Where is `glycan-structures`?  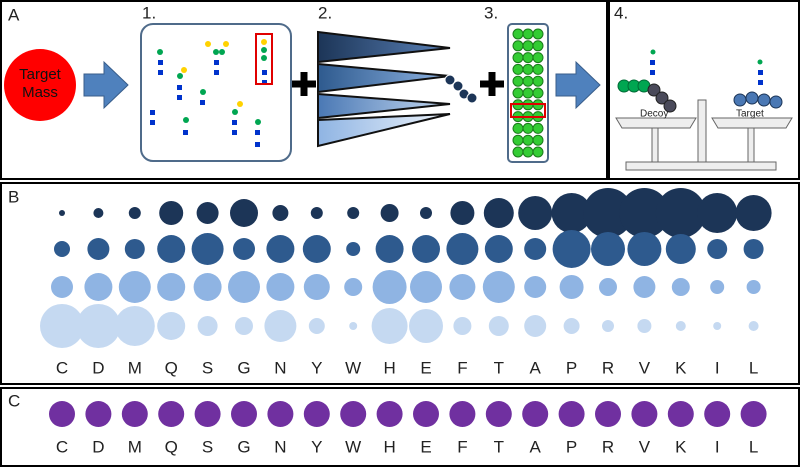 glycan-structures is located at coordinates (211, 90).